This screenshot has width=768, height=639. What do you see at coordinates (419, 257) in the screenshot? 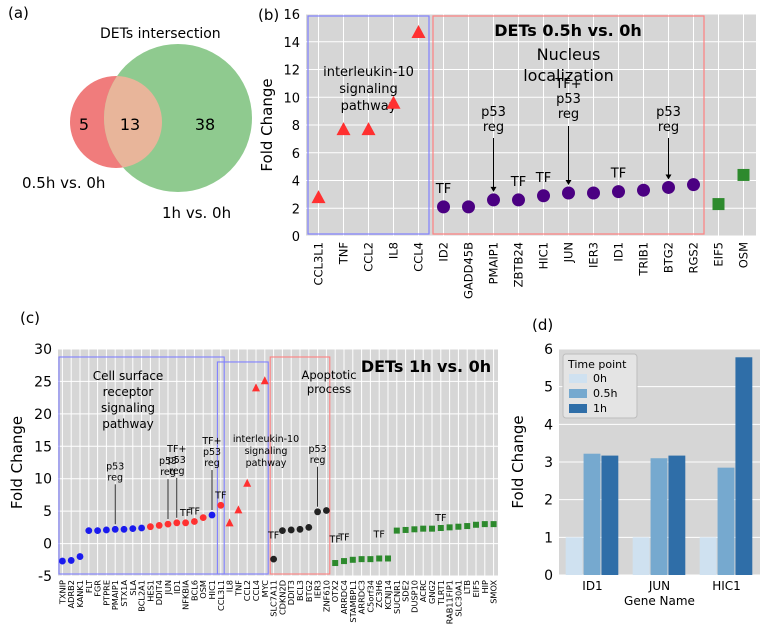
I see `x-tick-label: CCL4` at bounding box center [419, 257].